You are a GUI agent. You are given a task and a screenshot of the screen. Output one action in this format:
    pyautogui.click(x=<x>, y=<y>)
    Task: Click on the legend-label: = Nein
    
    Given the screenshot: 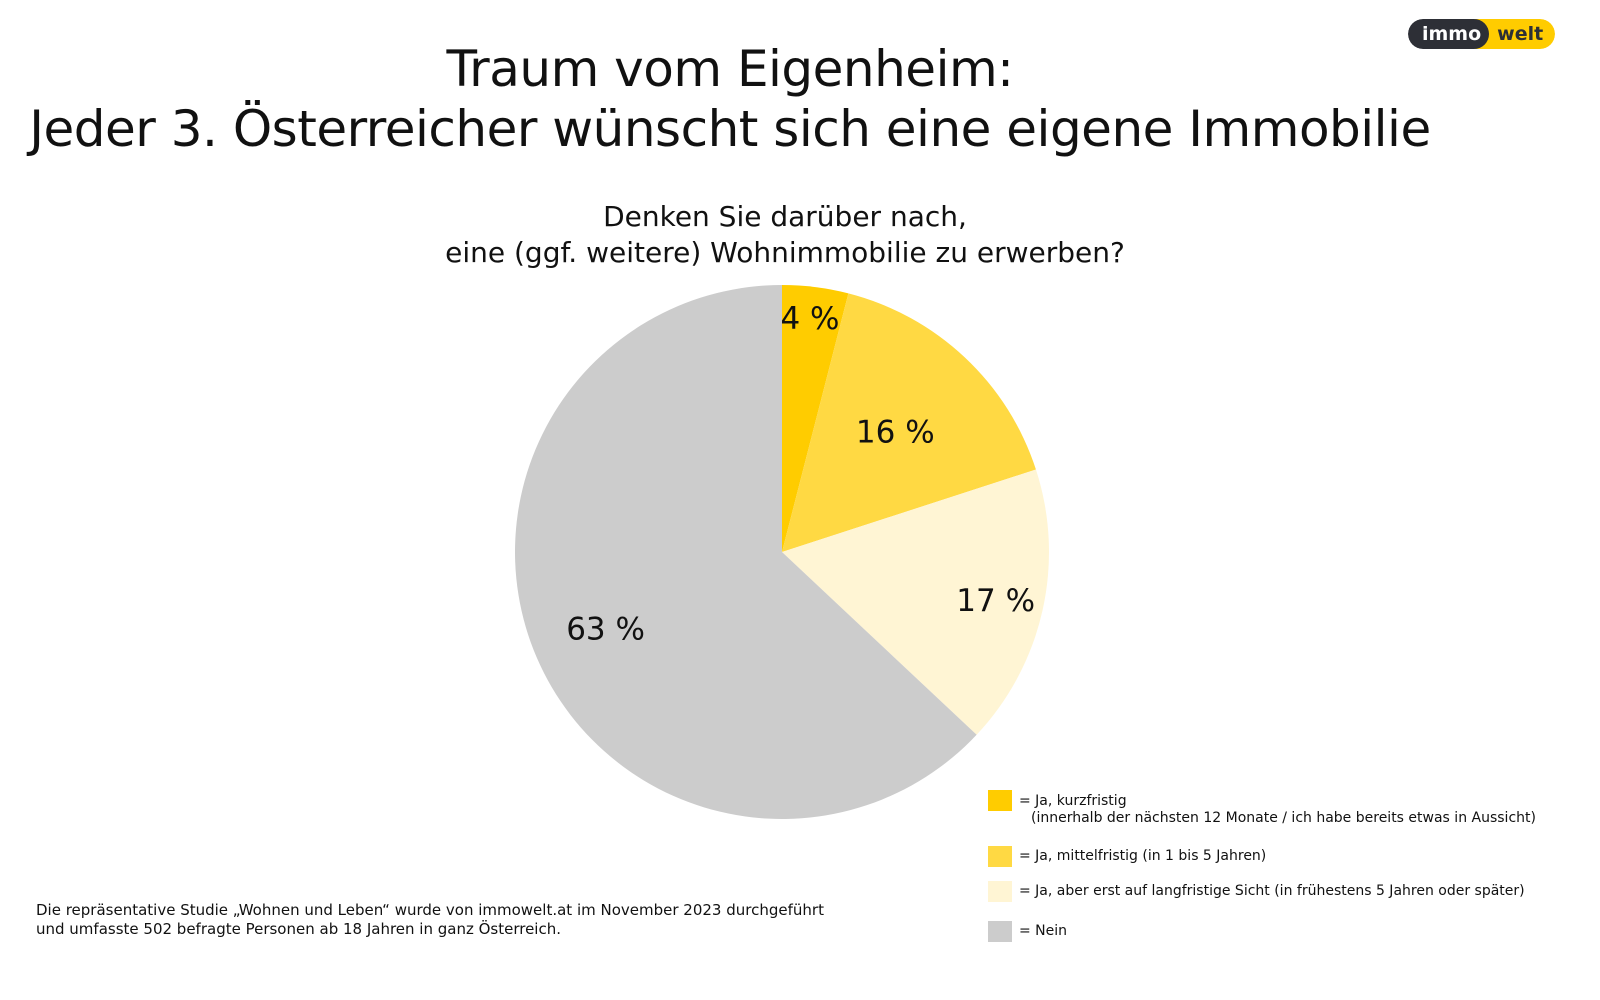 What is the action you would take?
    pyautogui.click(x=1043, y=931)
    